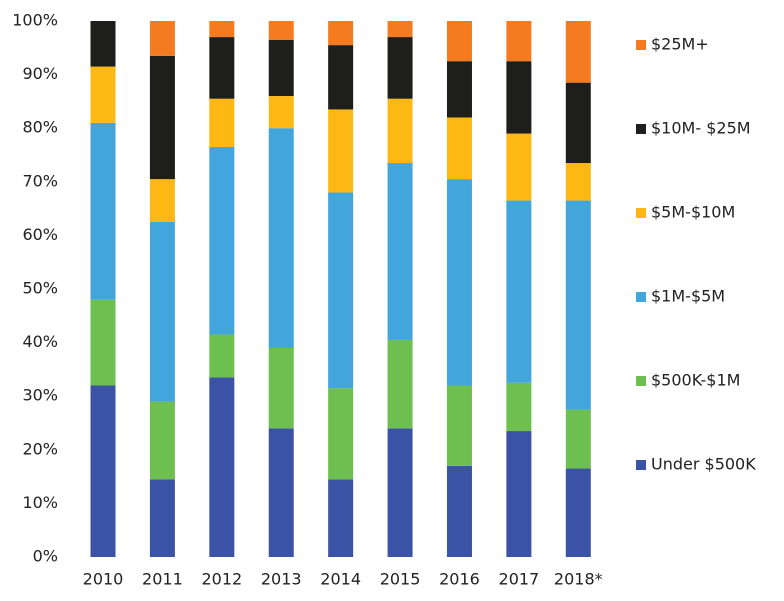 The height and width of the screenshot is (601, 784). What do you see at coordinates (688, 296) in the screenshot?
I see `legend-label: $1M-$5M` at bounding box center [688, 296].